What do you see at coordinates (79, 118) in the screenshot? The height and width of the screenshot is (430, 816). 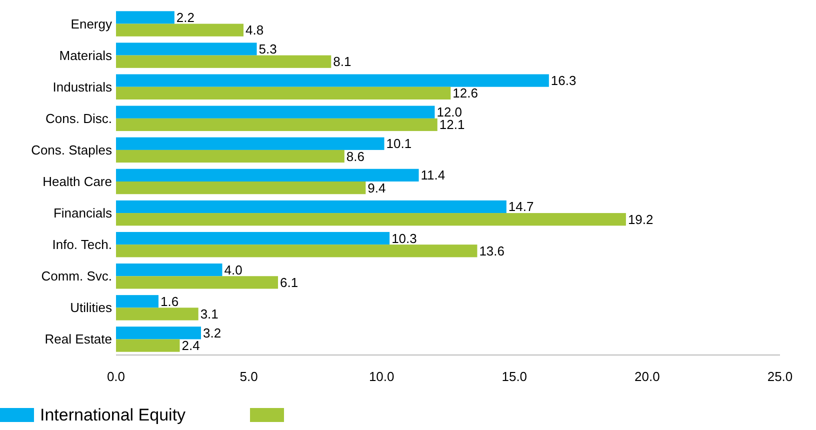 I see `y-tick-label: Cons. Disc.` at bounding box center [79, 118].